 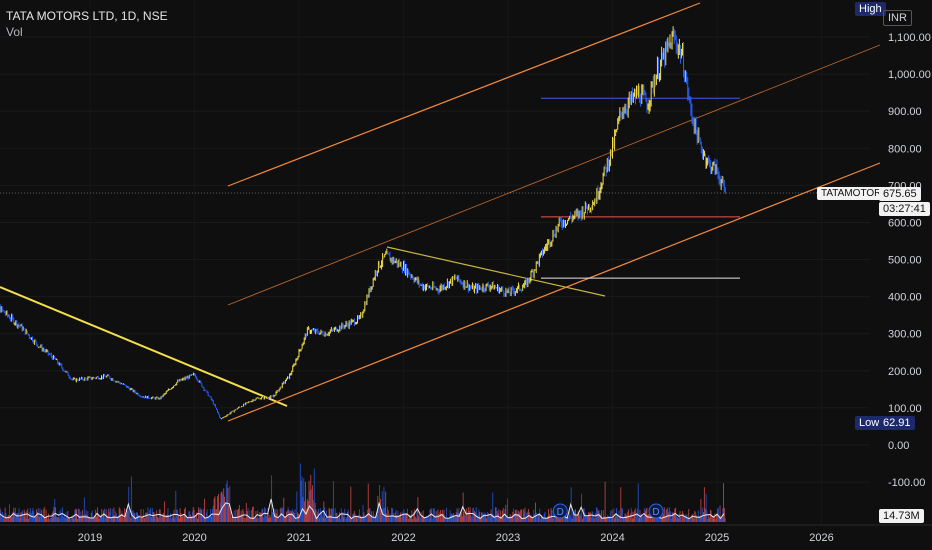 I want to click on currency-label: INR, so click(x=897, y=18).